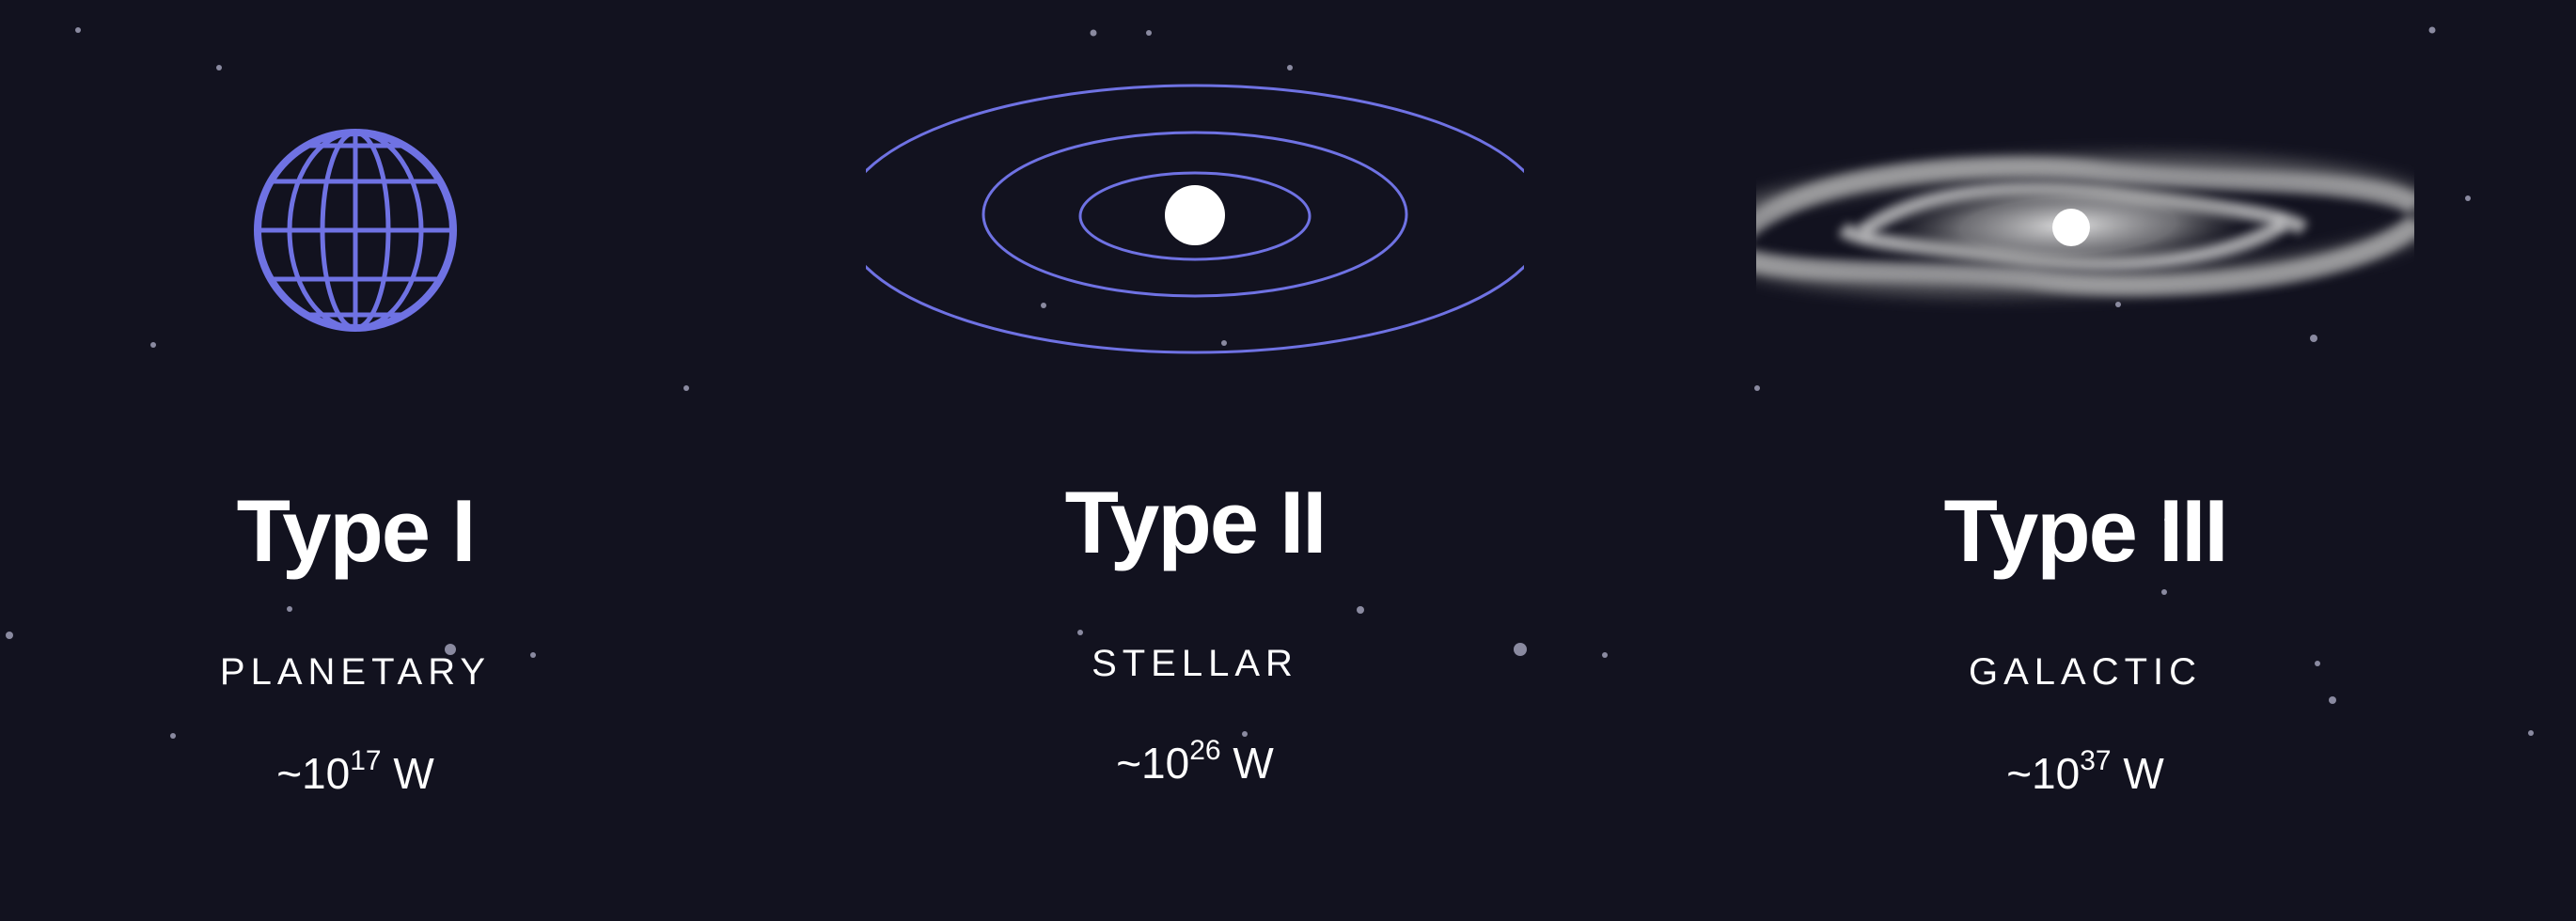 Image resolution: width=2576 pixels, height=921 pixels. Describe the element at coordinates (2096, 760) in the screenshot. I see `power-exponent: 37` at that location.